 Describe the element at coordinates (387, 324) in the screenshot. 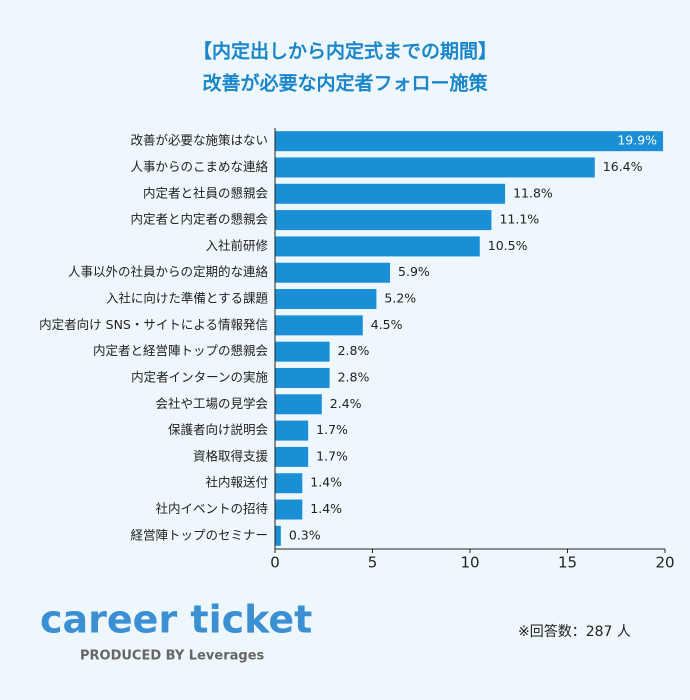

I see `value-label: 4.5%` at that location.